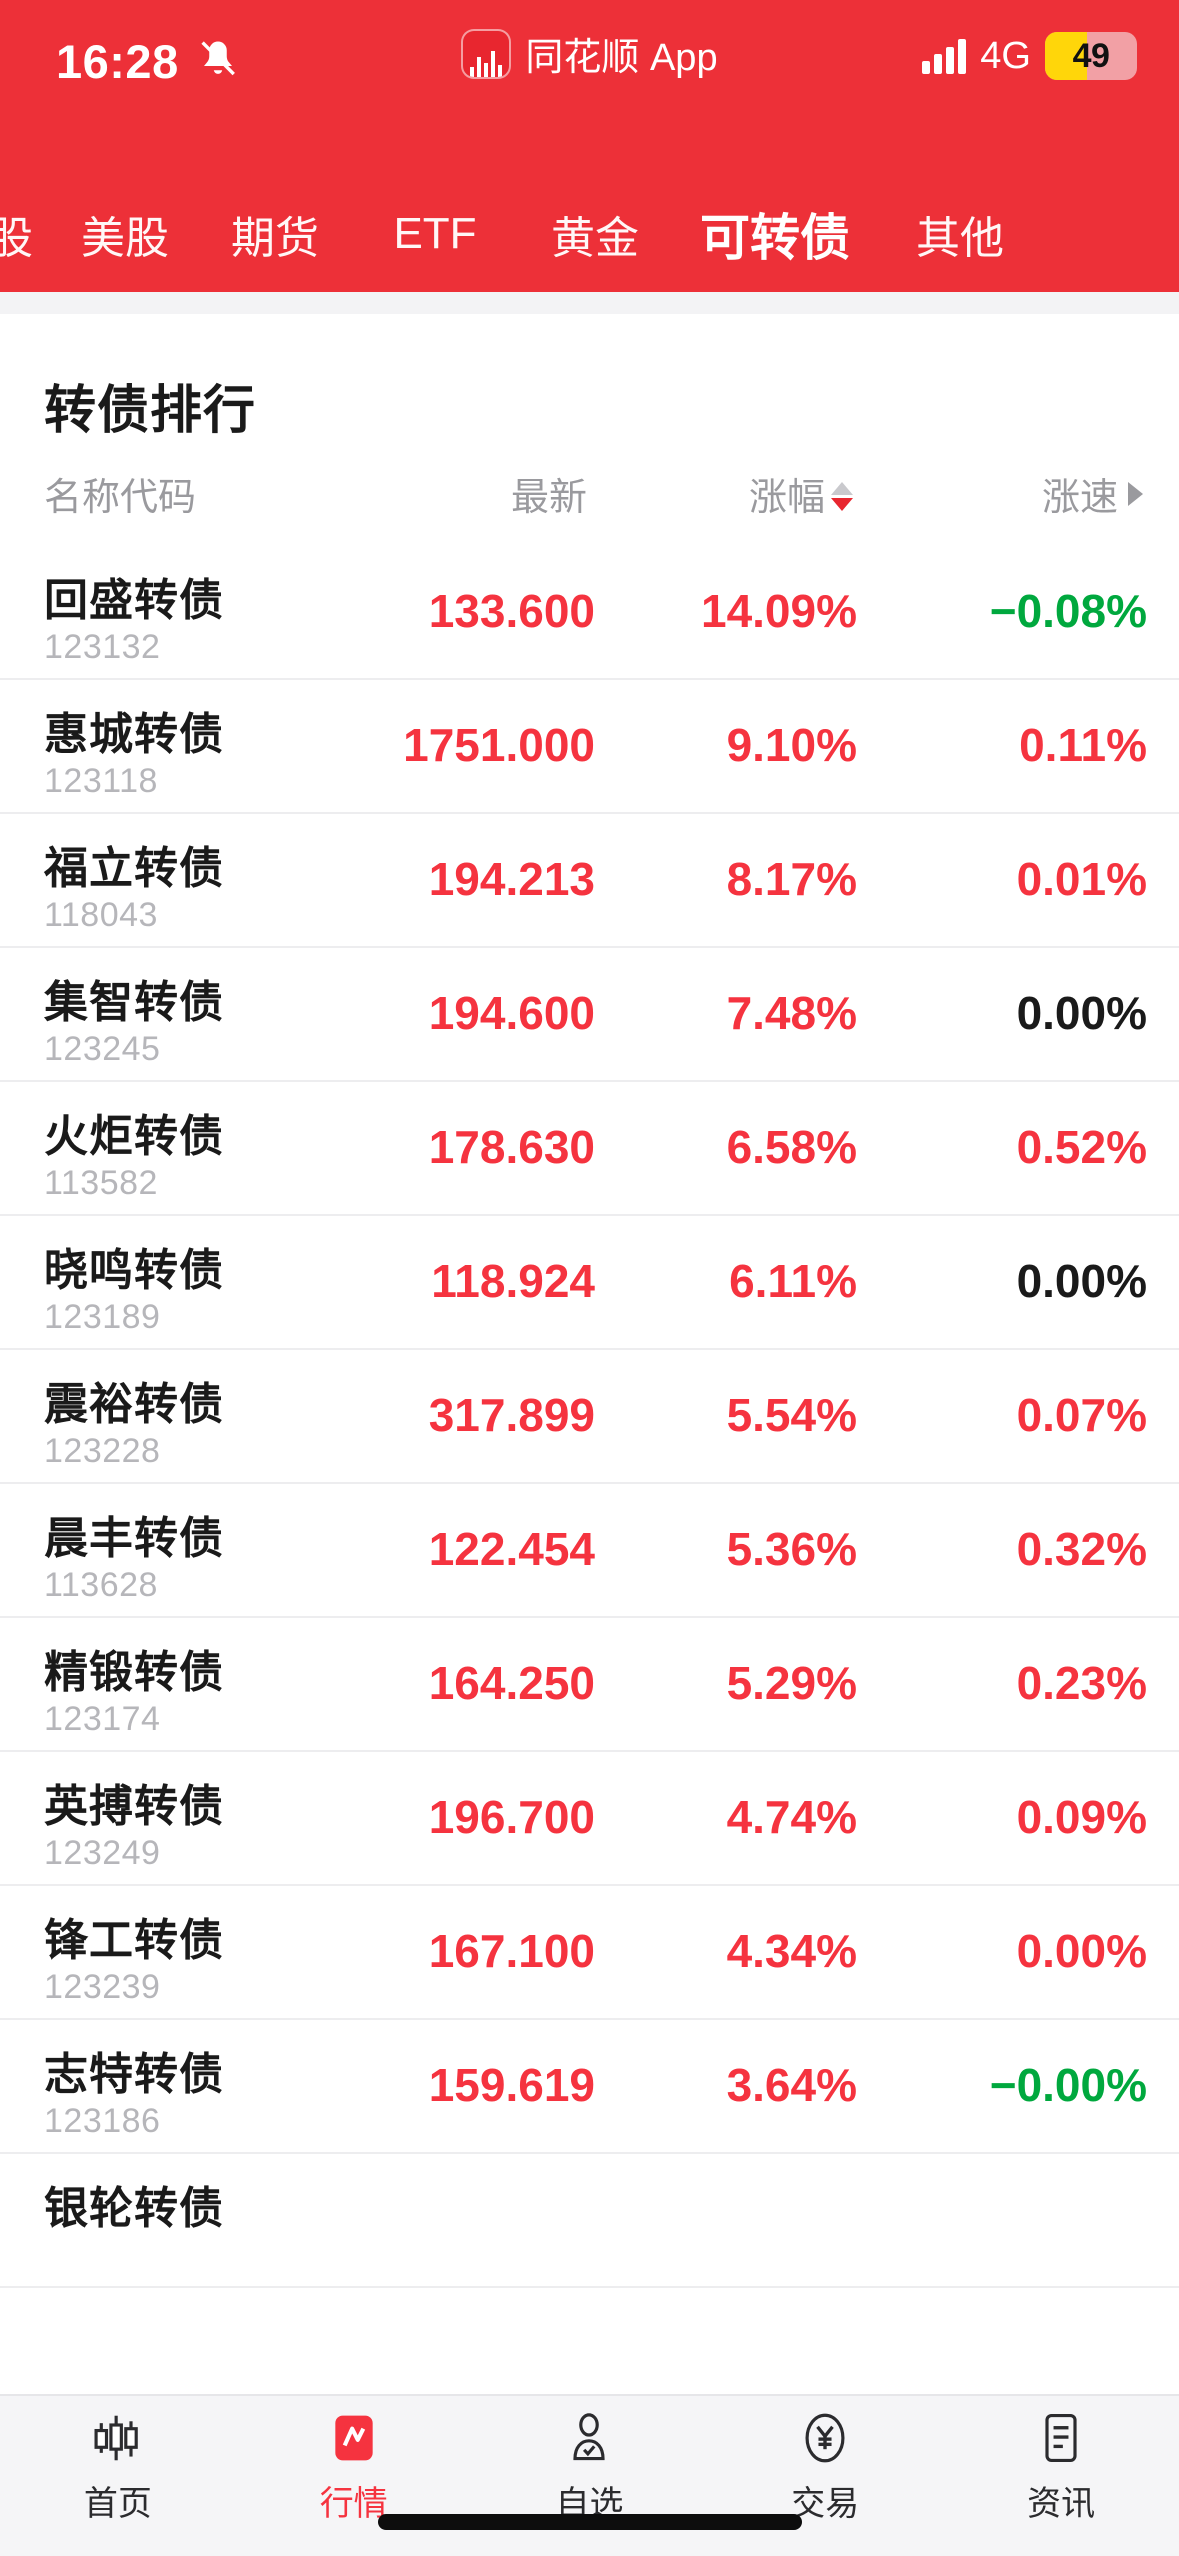  I want to click on bond-name: 集智转债, so click(134, 1002).